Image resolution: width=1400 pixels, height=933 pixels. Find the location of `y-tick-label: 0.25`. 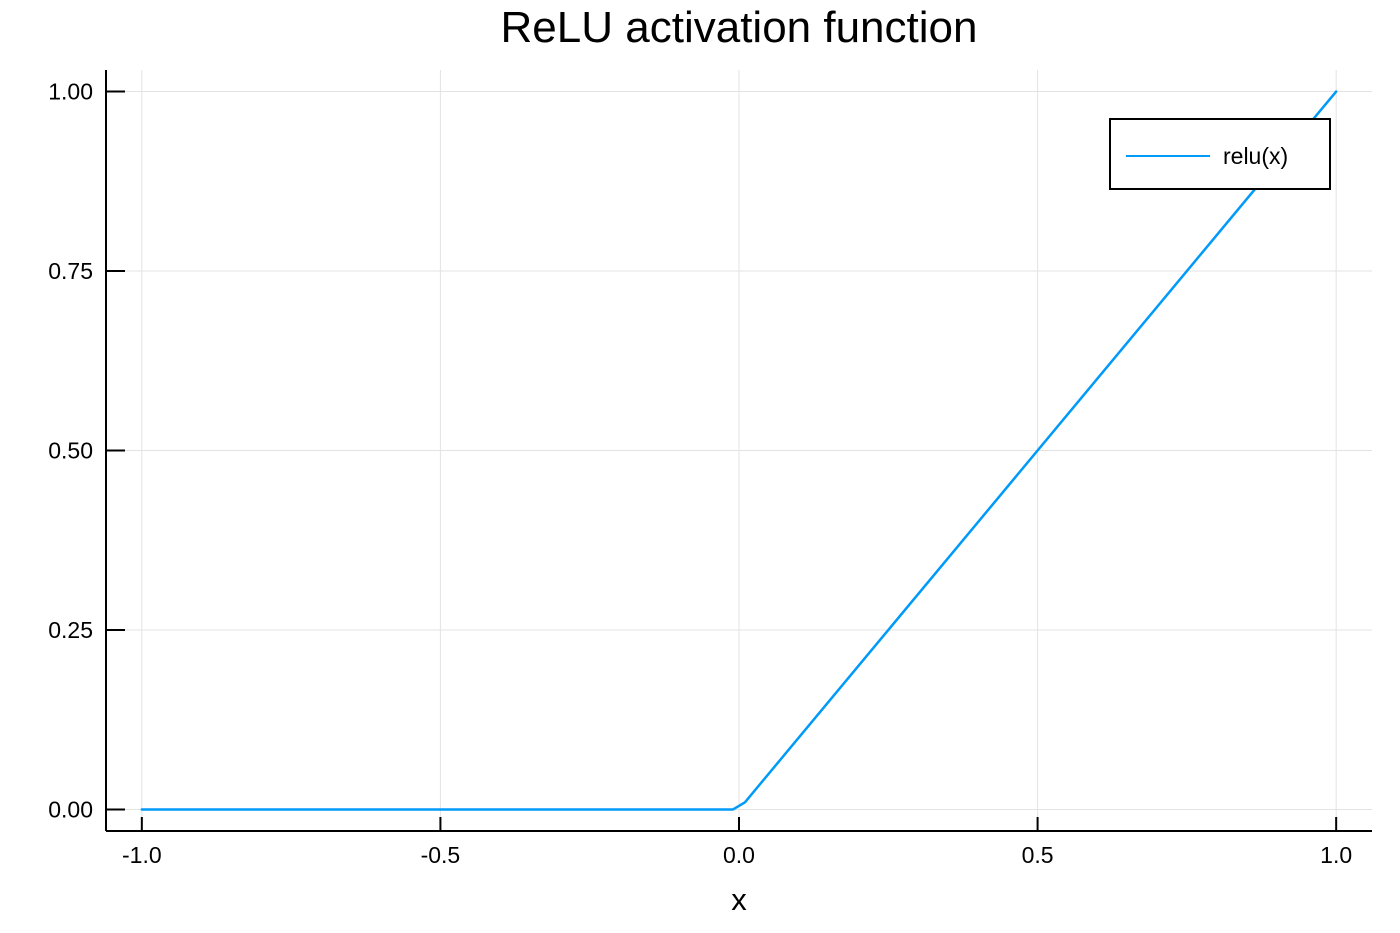

y-tick-label: 0.25 is located at coordinates (70, 630).